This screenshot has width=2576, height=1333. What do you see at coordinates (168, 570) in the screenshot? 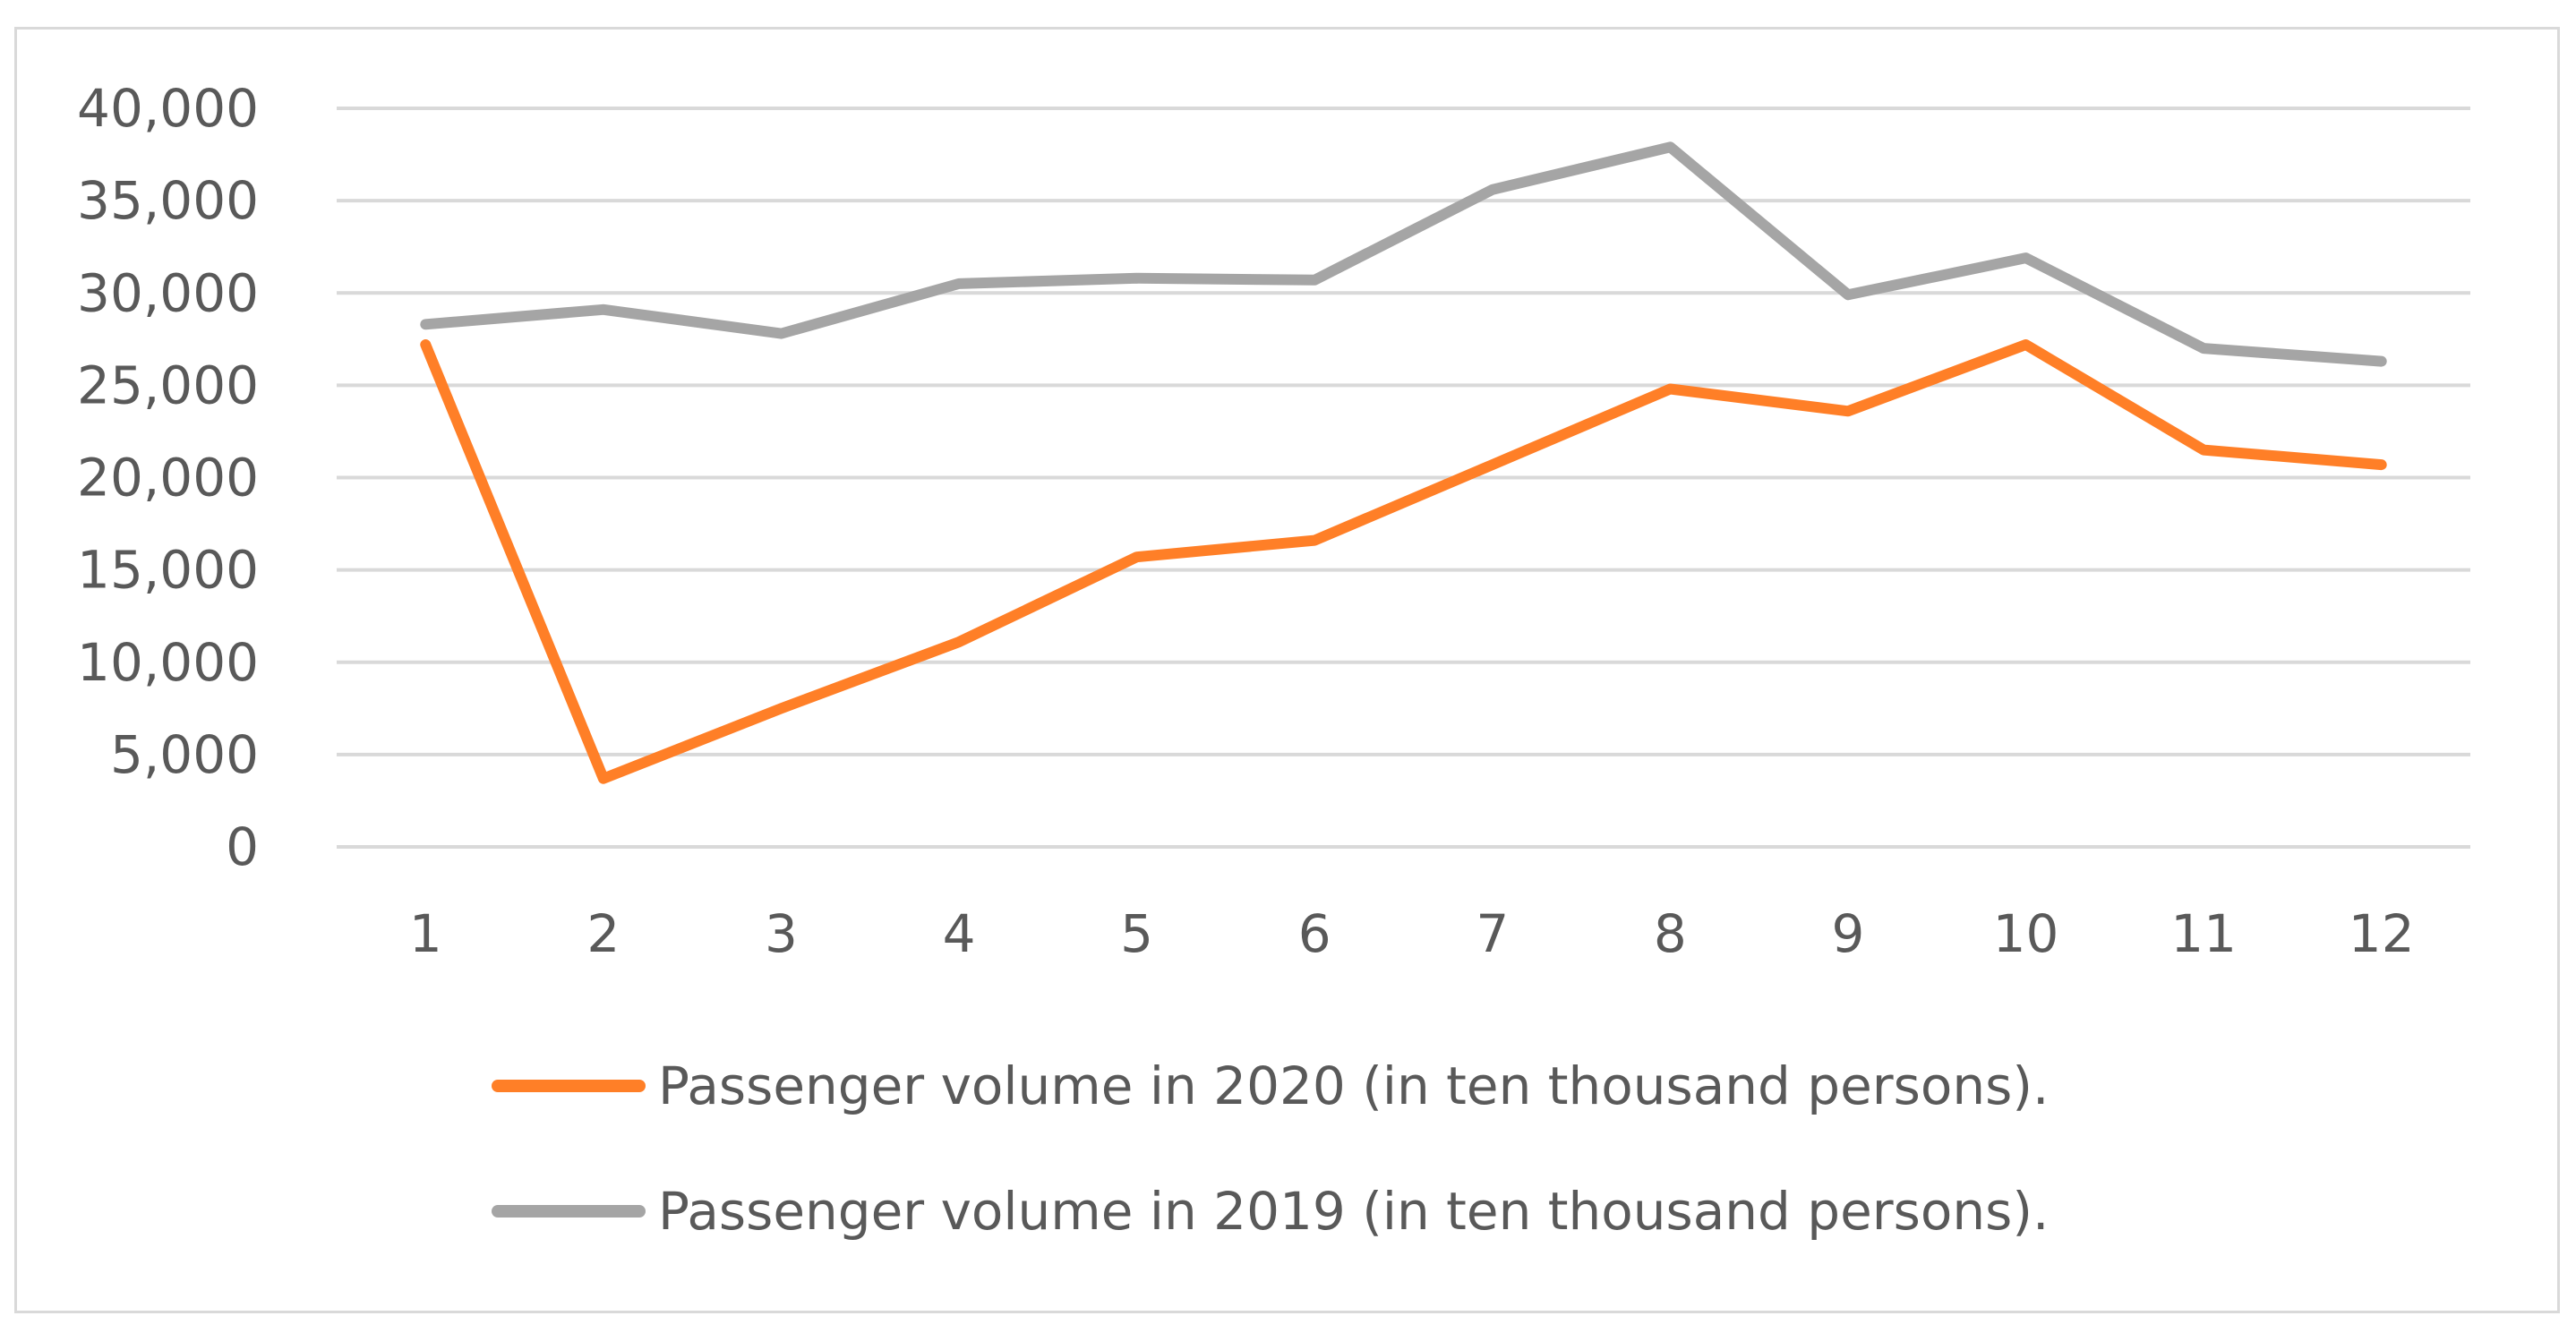
I see `y-tick-label: 15,000` at bounding box center [168, 570].